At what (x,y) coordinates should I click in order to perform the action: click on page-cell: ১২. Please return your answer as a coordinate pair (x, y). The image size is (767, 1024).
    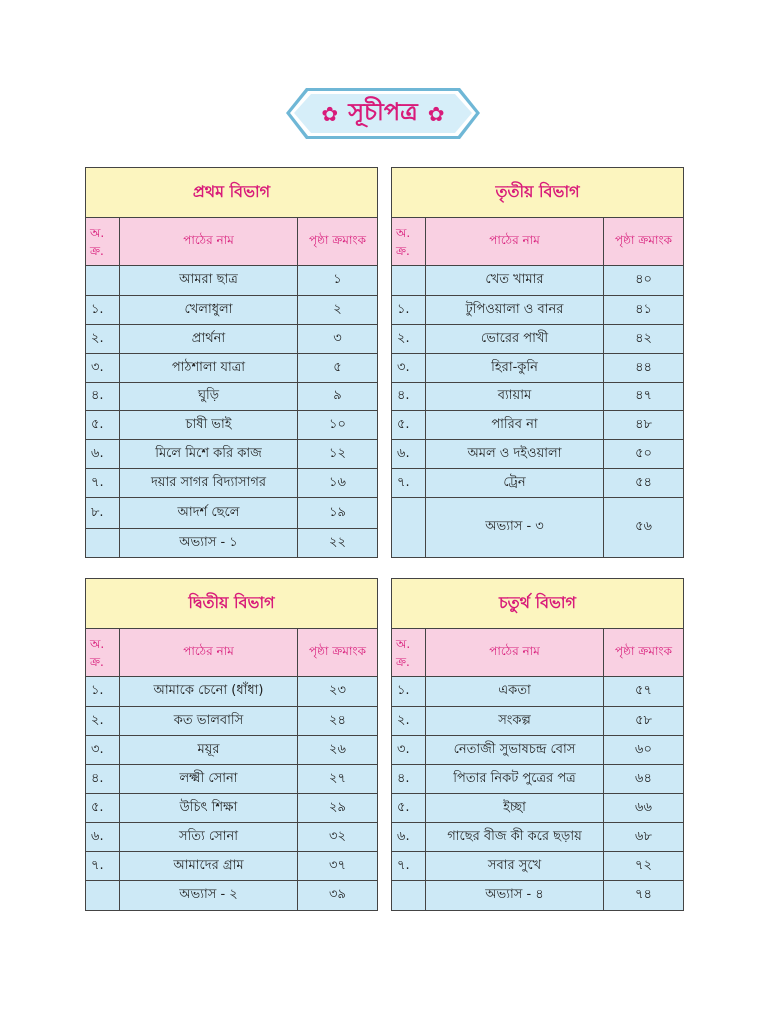
    Looking at the image, I should click on (337, 454).